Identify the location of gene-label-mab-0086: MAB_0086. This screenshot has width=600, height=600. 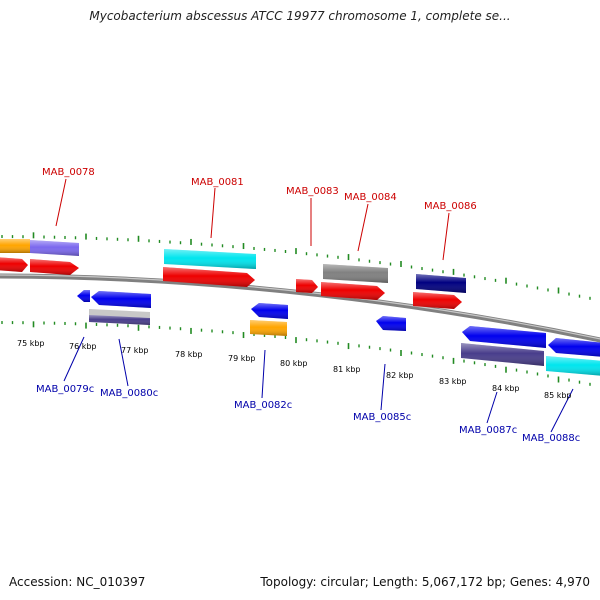
(450, 206).